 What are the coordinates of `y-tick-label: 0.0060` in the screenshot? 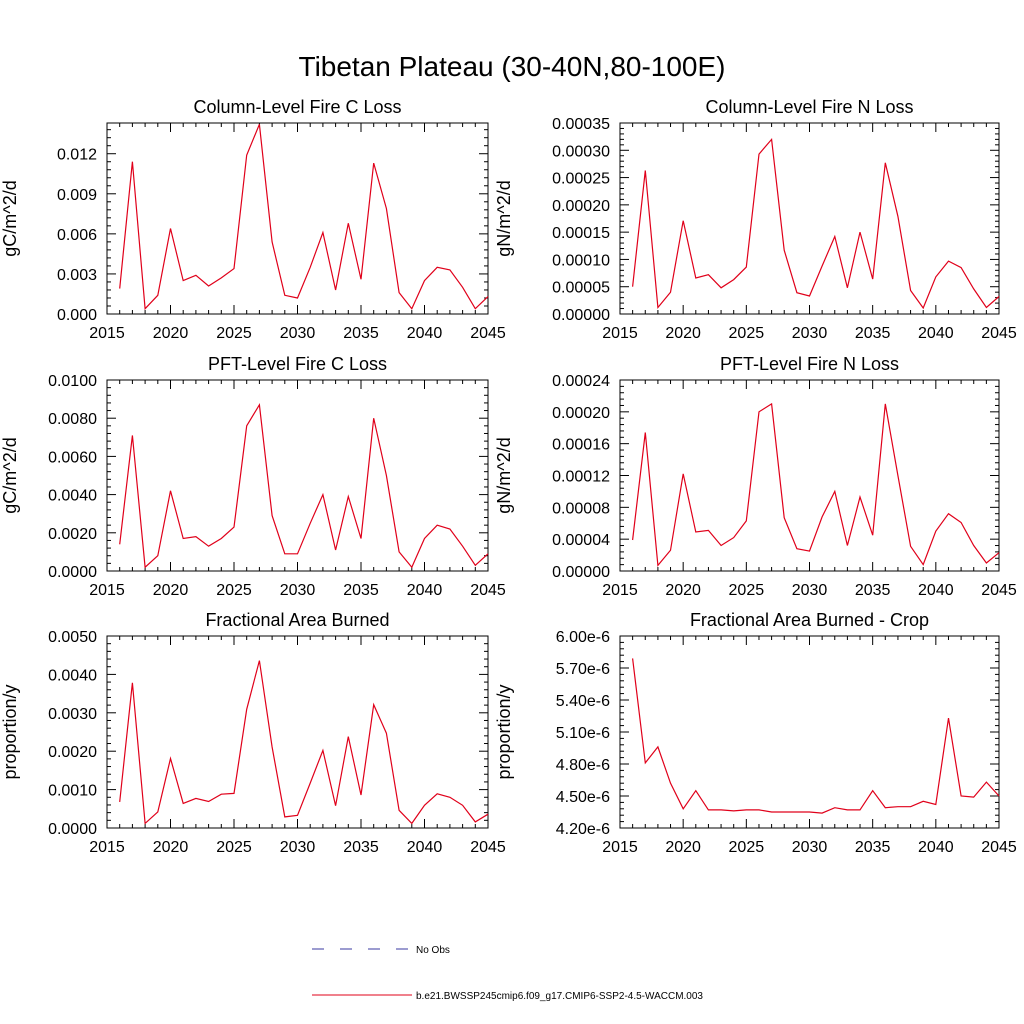 It's located at (72, 457).